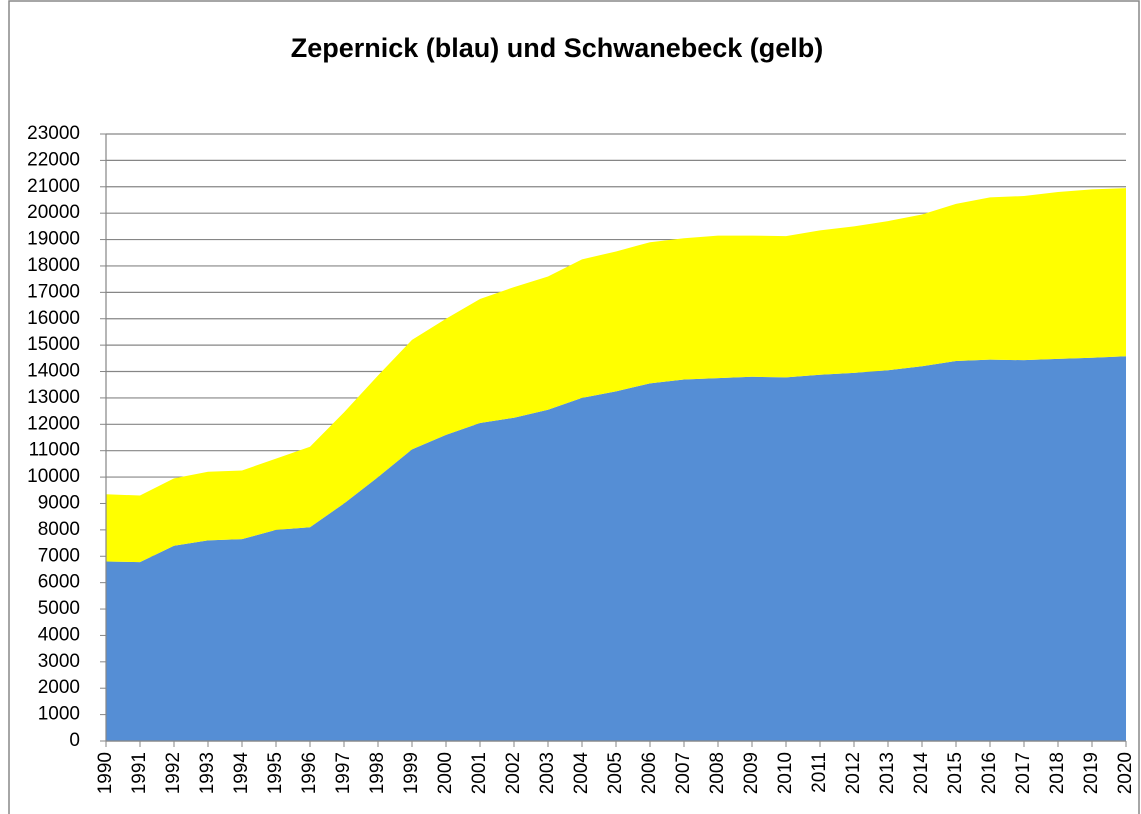  I want to click on y-tick-label: 10000, so click(53, 476).